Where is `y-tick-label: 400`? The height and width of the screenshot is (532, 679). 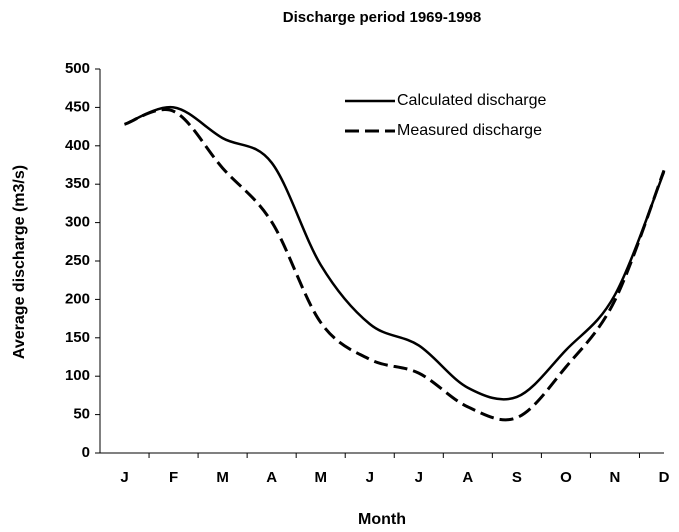 y-tick-label: 400 is located at coordinates (77, 145).